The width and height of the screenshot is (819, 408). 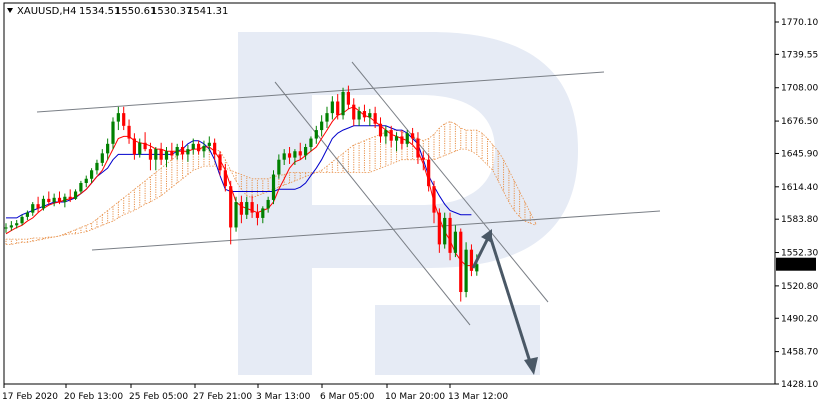 I want to click on dropdown-triangle-icon, so click(x=10, y=10).